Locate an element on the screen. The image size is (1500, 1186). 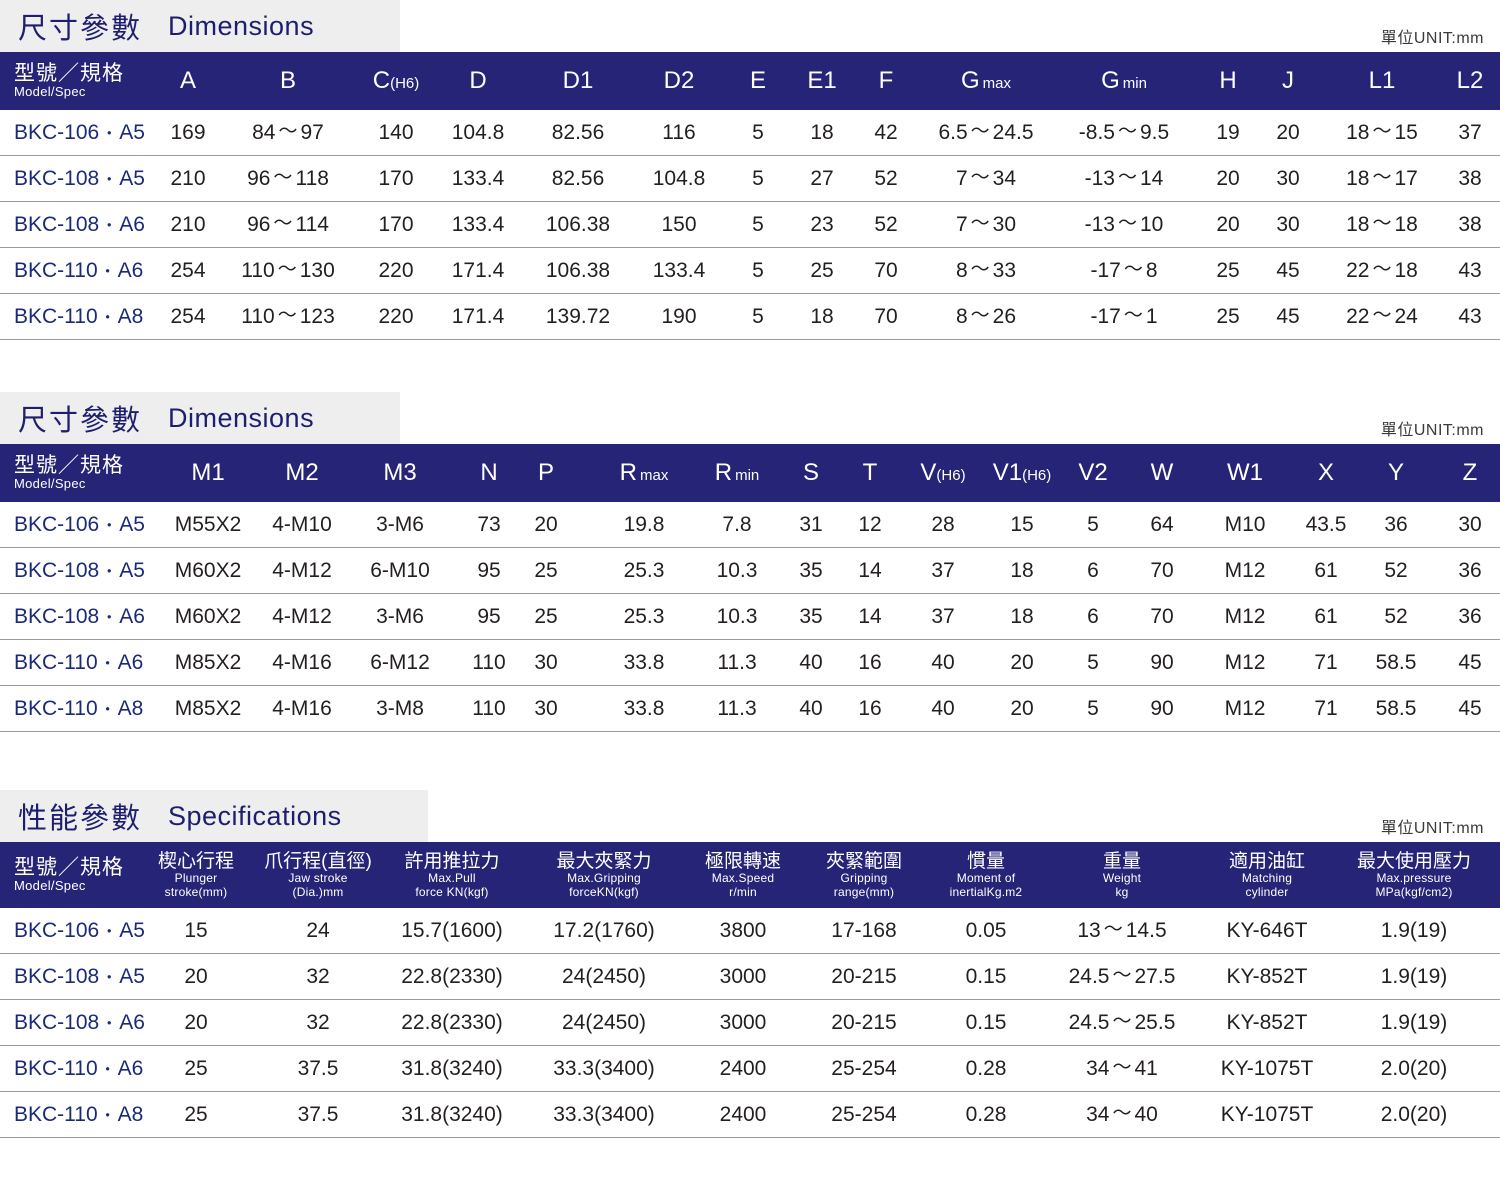
header-code-main: M2 is located at coordinates (302, 472).